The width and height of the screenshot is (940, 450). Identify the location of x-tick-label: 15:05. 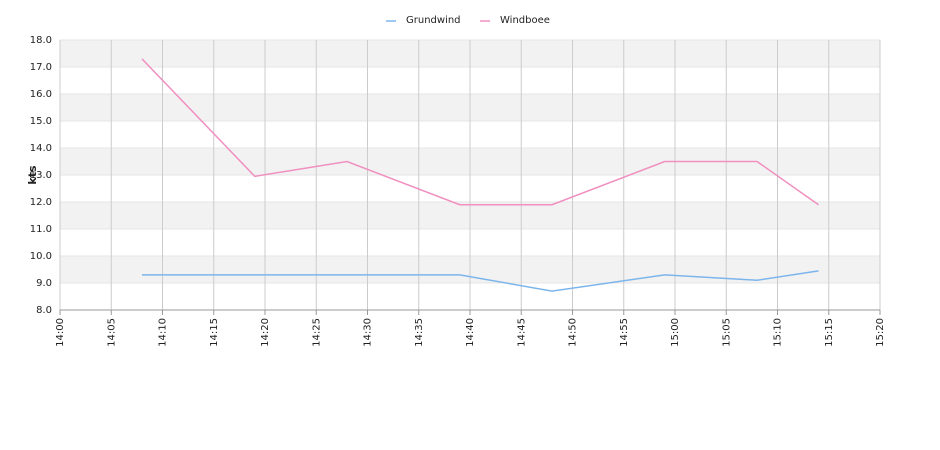
(726, 332).